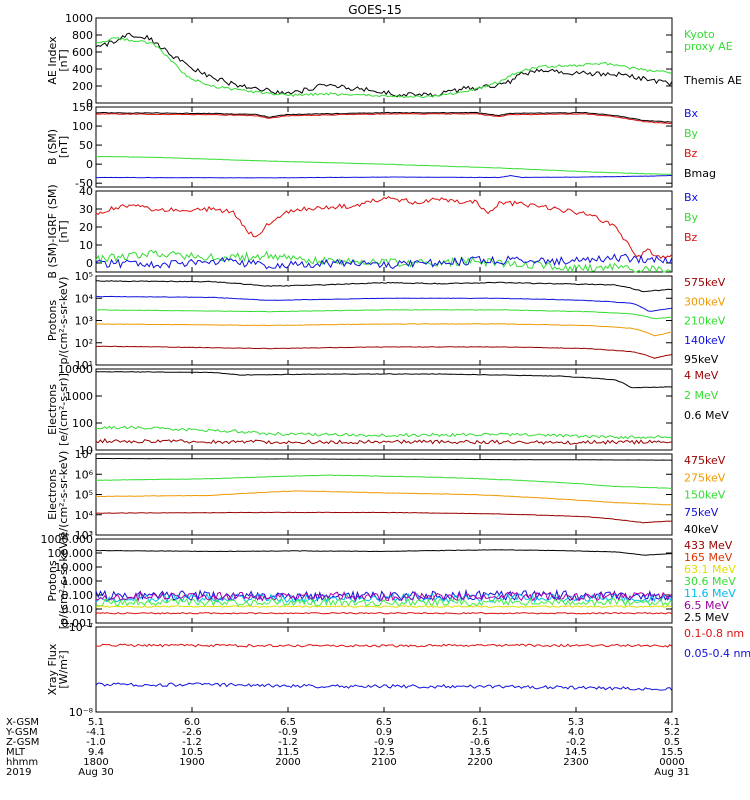  Describe the element at coordinates (384, 686) in the screenshot. I see `series-line-0-05-0-4-nm` at that location.